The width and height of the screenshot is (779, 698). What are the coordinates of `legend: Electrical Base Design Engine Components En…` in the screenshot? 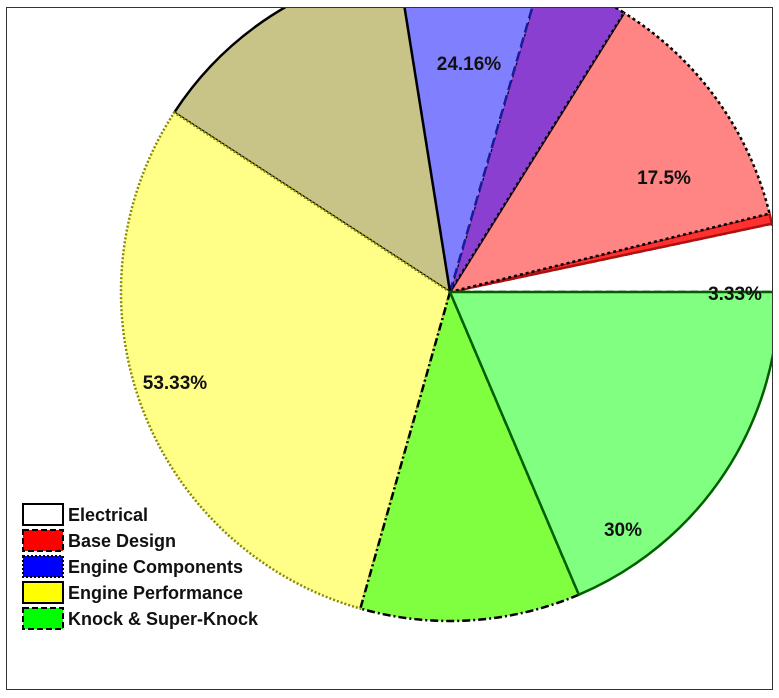 It's located at (140, 566).